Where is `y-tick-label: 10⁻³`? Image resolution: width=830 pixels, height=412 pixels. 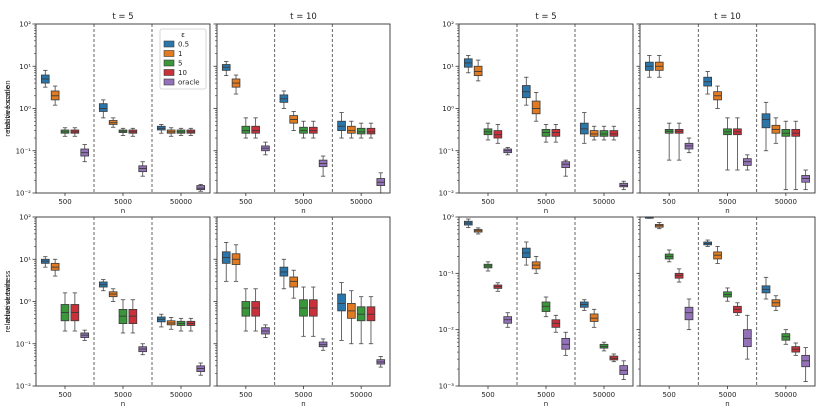
y-tick-label: 10⁻³ is located at coordinates (447, 387).